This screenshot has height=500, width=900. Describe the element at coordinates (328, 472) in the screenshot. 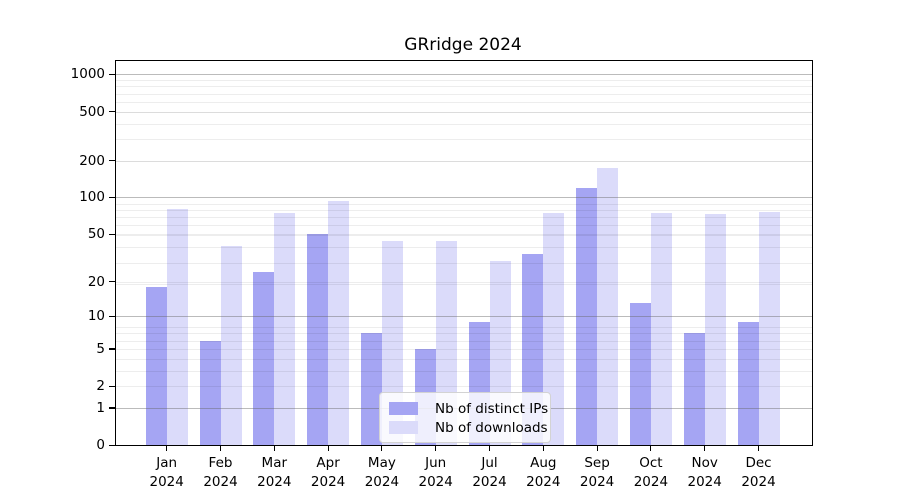

I see `x-tick-label-apr: Apr 2024` at that location.